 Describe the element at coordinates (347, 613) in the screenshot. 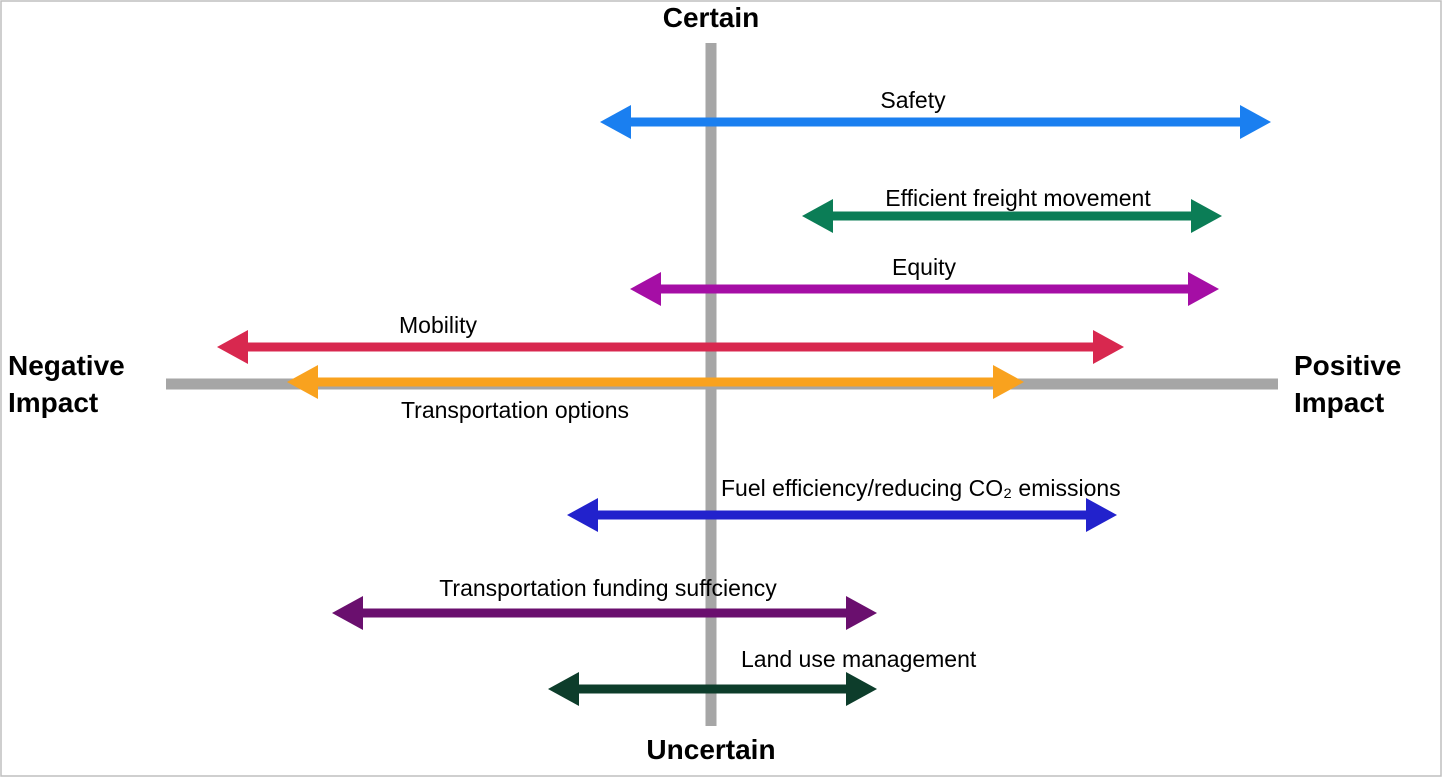

I see `transportation-funding-arrow-head-left` at that location.